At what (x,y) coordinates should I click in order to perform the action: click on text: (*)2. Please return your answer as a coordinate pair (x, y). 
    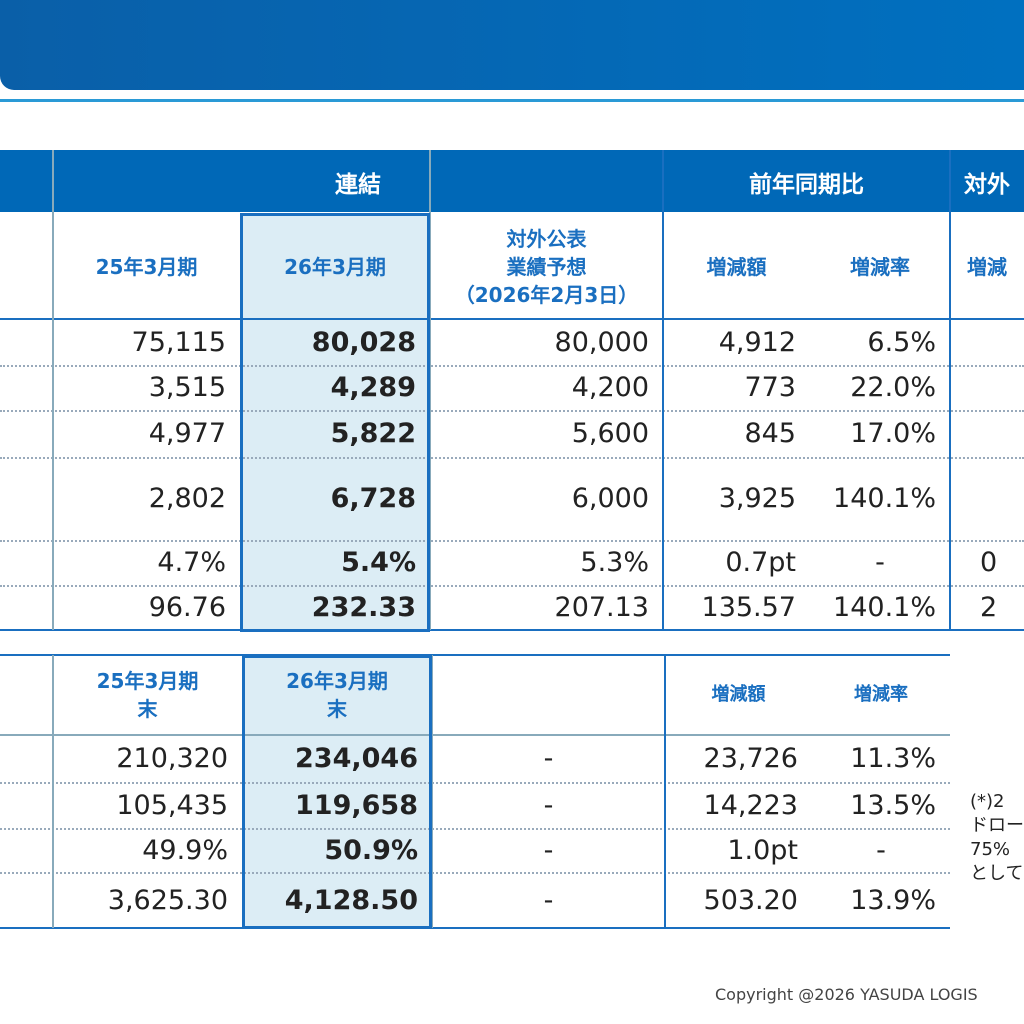
    Looking at the image, I should click on (987, 801).